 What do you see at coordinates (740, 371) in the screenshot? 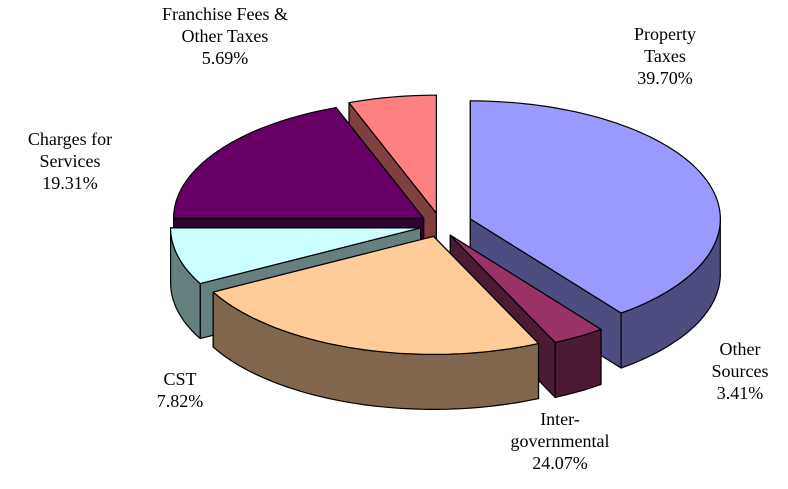
I see `slice-label: Sources` at bounding box center [740, 371].